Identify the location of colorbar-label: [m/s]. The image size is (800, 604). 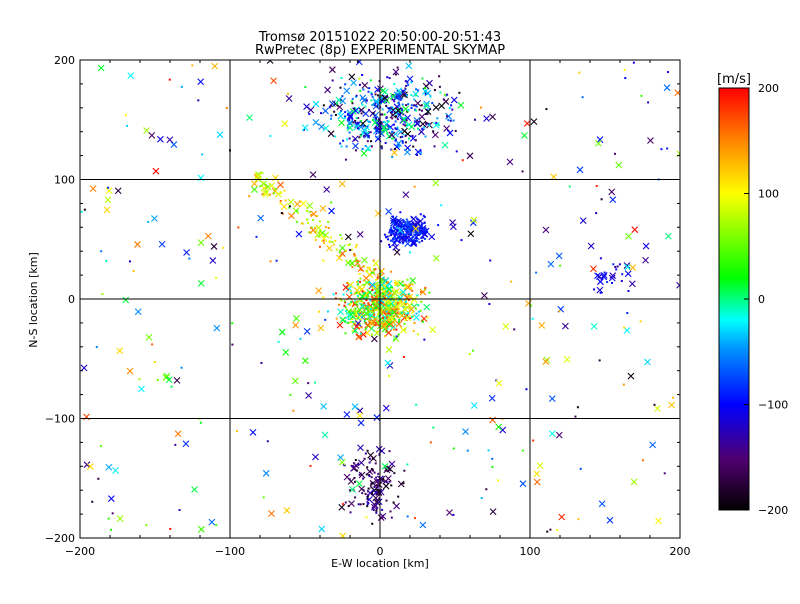
(734, 79).